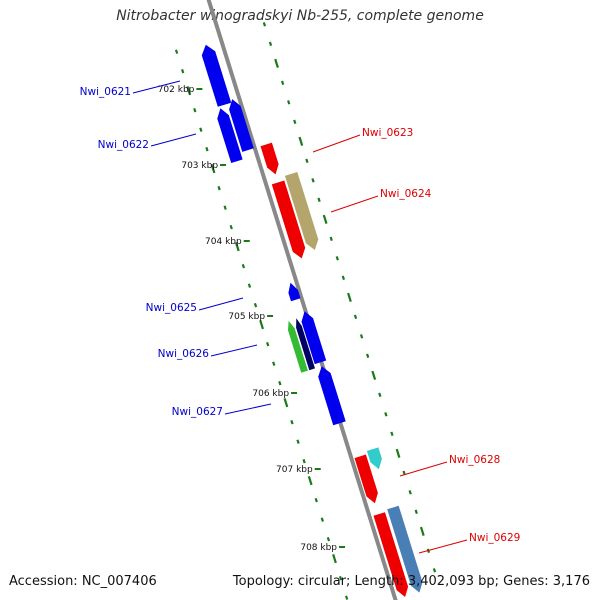 The image size is (600, 600). I want to click on gene-arrow-nwi-0628a, so click(366, 479).